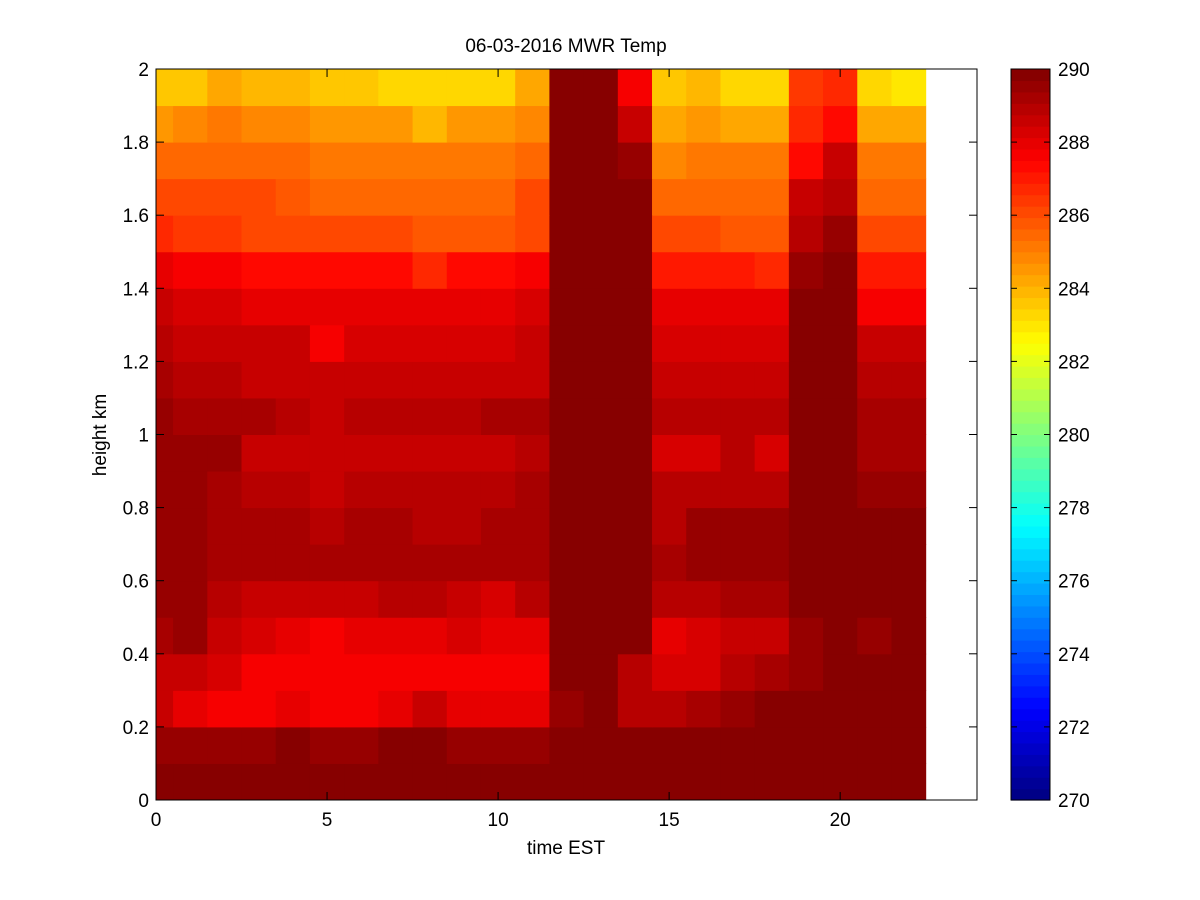  I want to click on colorbar-tick-label: 270, so click(1074, 801).